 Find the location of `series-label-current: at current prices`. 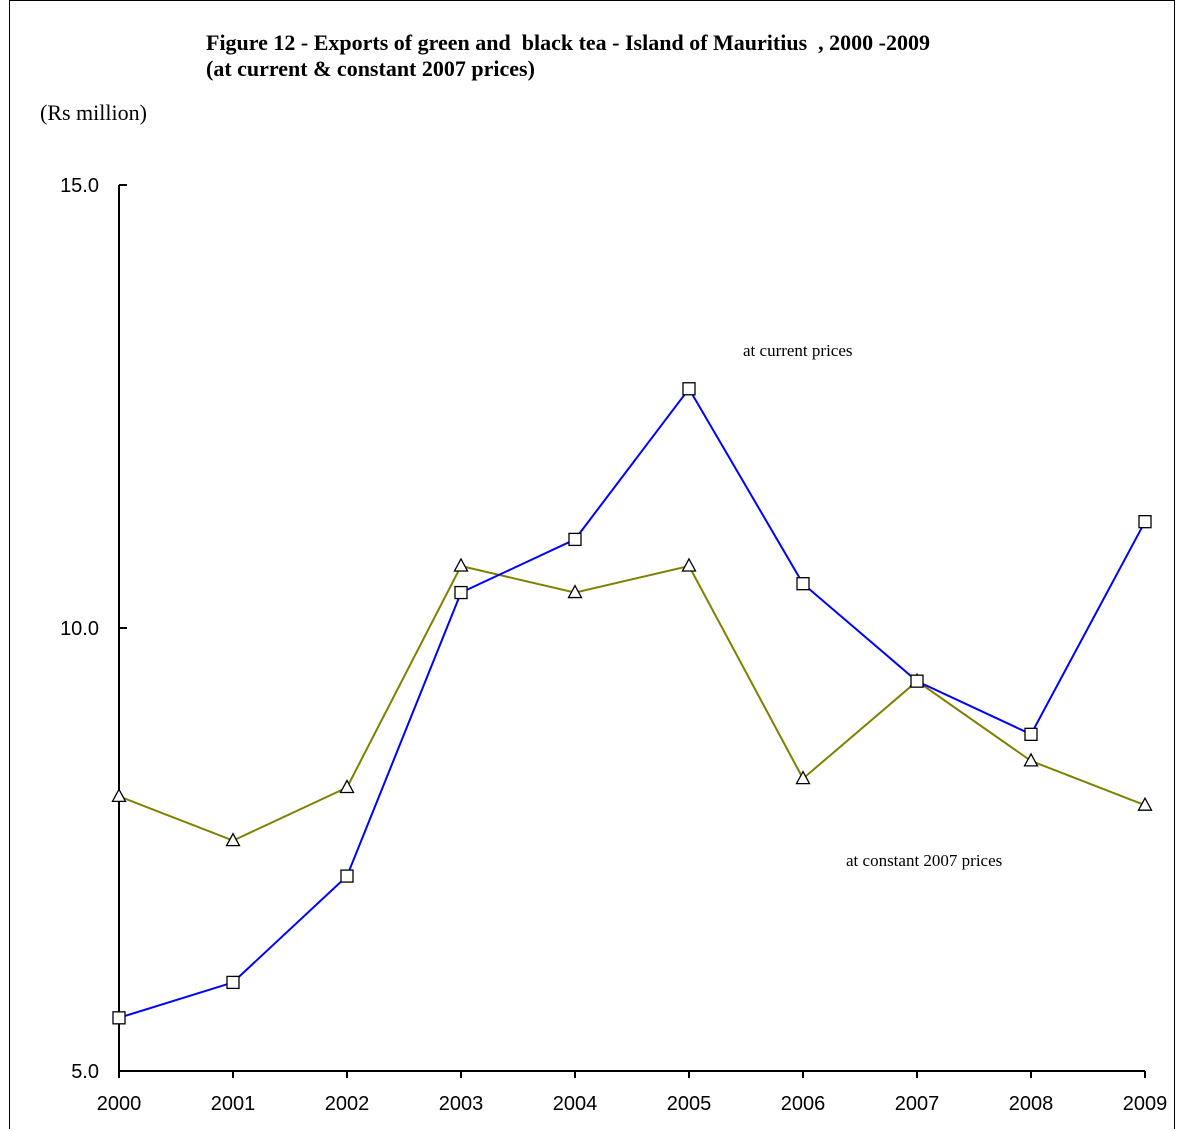

series-label-current: at current prices is located at coordinates (798, 350).